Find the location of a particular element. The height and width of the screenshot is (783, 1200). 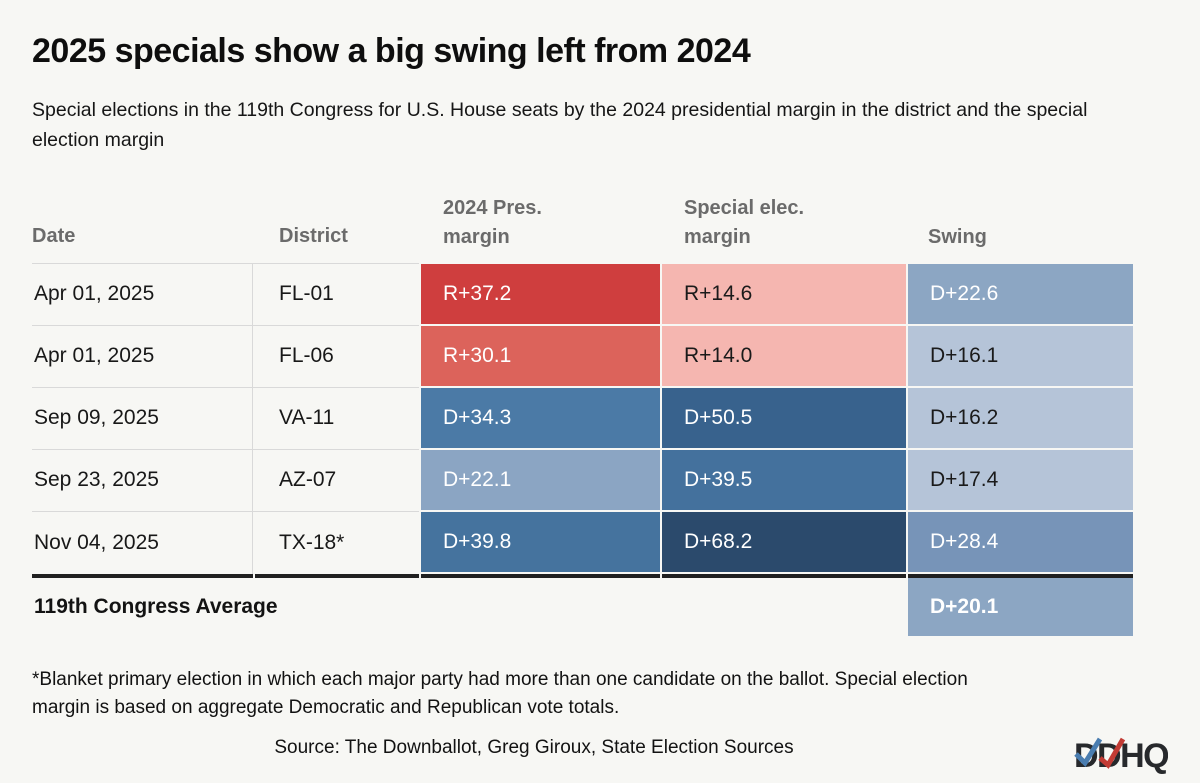

table-row: Apr 01, 2025 FL-01 R+37.2 R+14.6 D+22.6 is located at coordinates (600, 294).